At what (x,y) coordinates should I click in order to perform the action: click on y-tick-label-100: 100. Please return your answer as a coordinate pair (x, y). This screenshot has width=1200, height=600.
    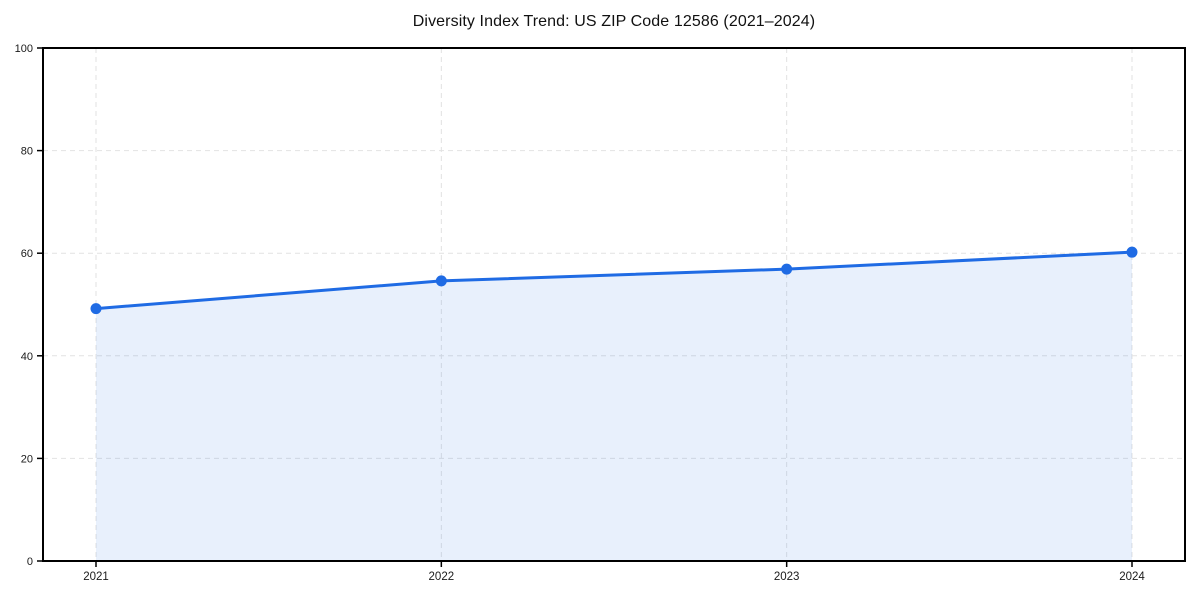
    Looking at the image, I should click on (24, 49).